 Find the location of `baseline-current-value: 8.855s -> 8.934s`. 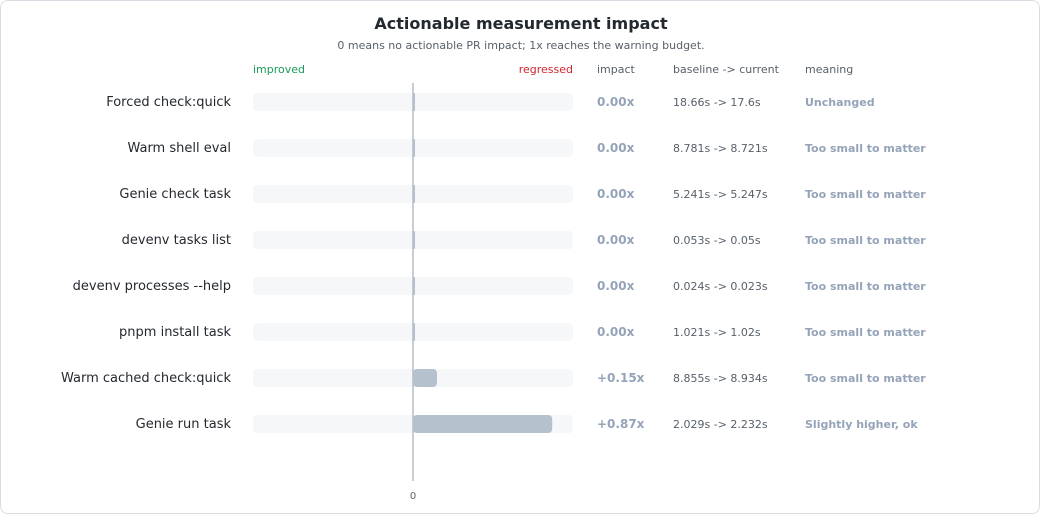

baseline-current-value: 8.855s -> 8.934s is located at coordinates (720, 378).